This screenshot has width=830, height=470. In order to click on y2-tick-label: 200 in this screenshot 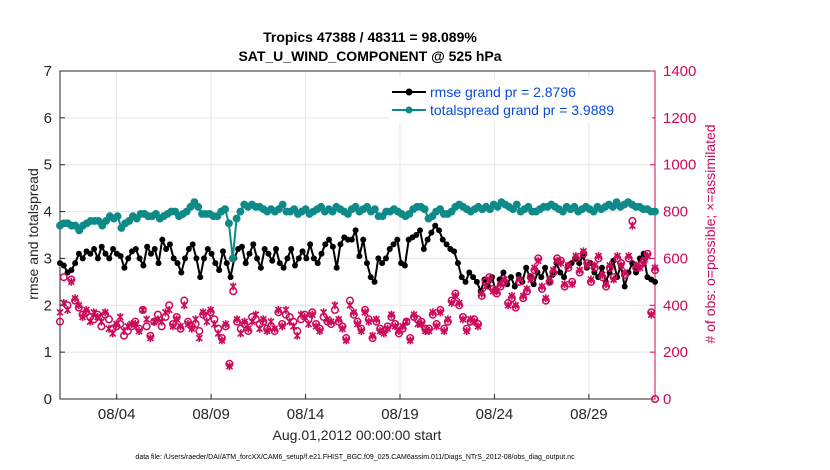, I will do `click(675, 352)`.